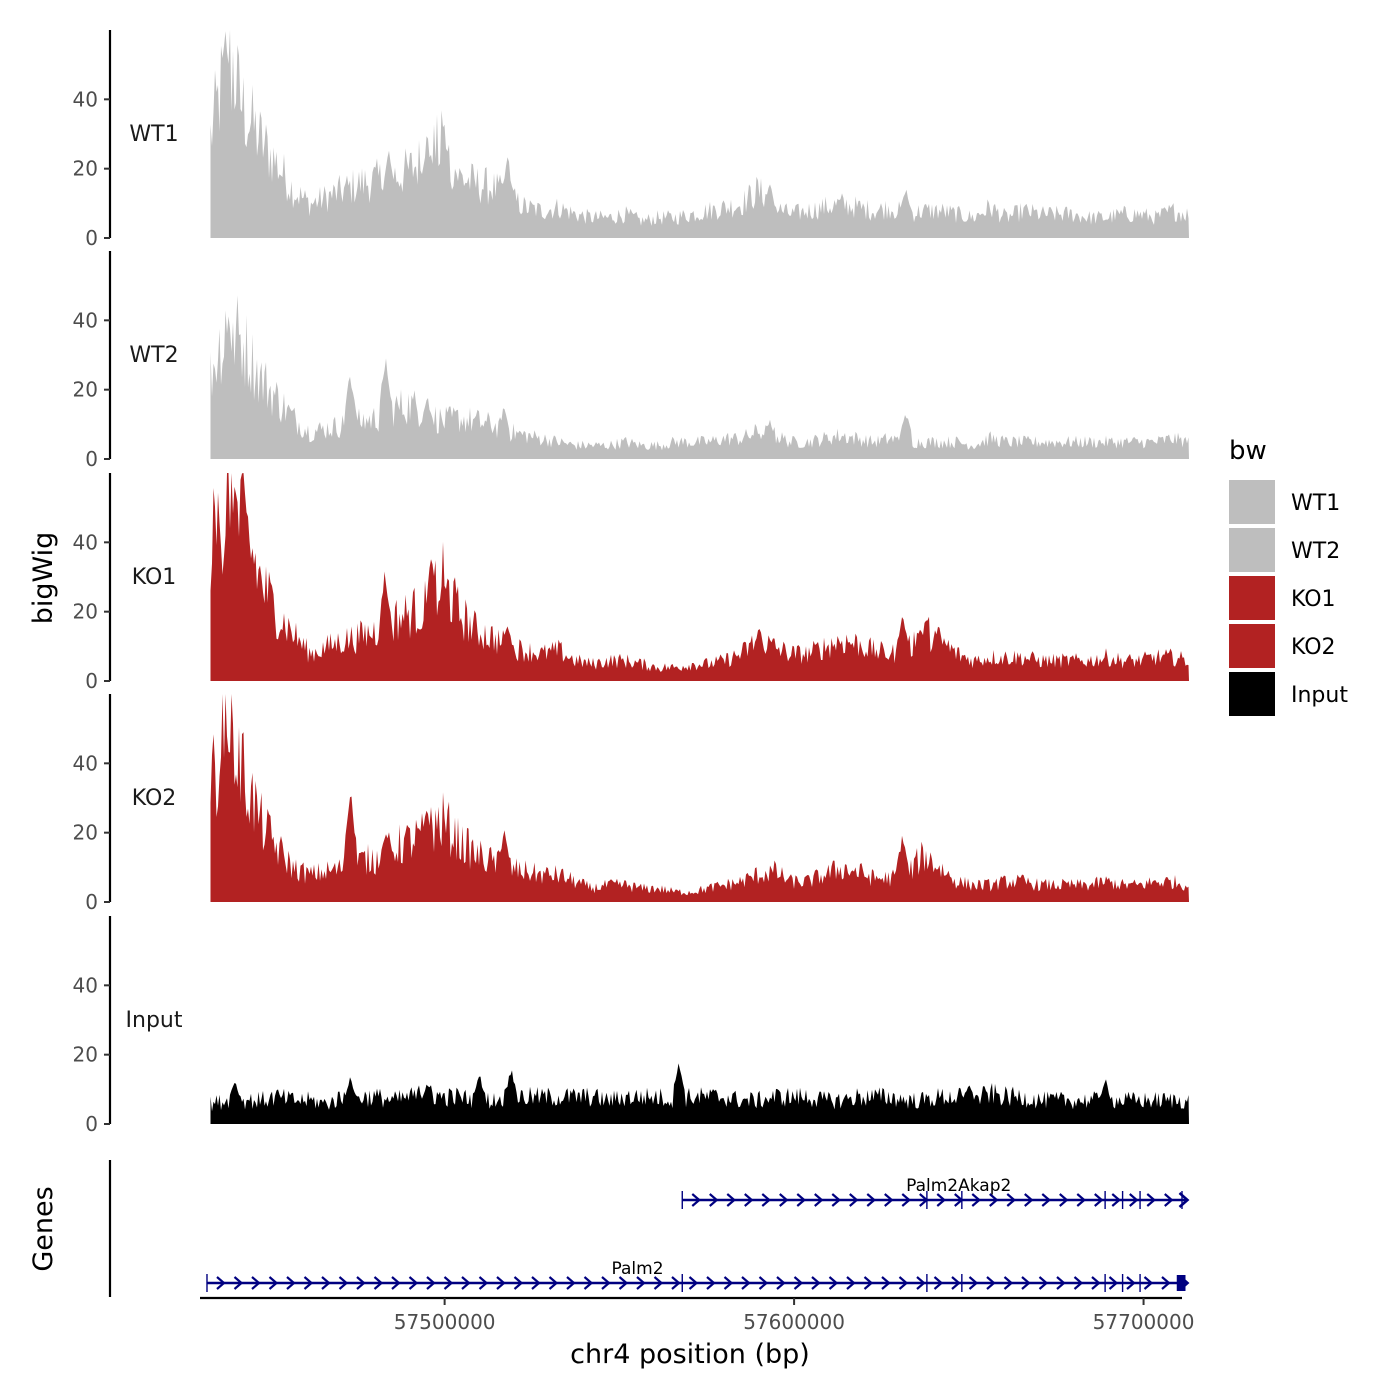 This screenshot has width=1400, height=1400. I want to click on gene-label: Palm2Akap2, so click(958, 1186).